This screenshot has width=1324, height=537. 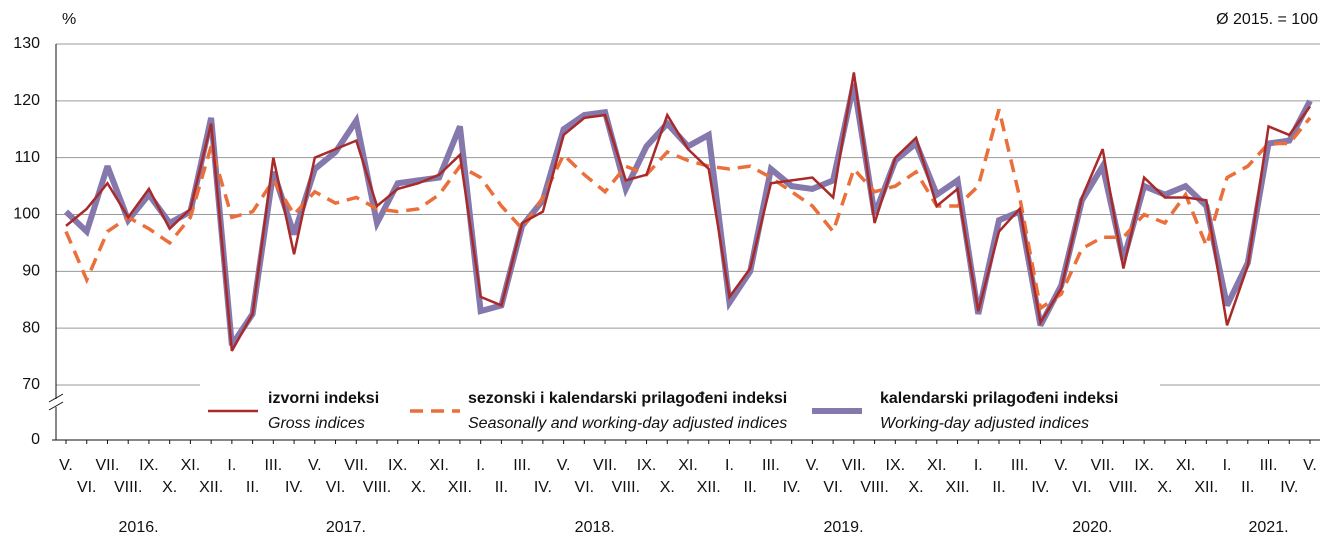 What do you see at coordinates (999, 398) in the screenshot?
I see `legend-label: kalendarski prilagođeni indeksi` at bounding box center [999, 398].